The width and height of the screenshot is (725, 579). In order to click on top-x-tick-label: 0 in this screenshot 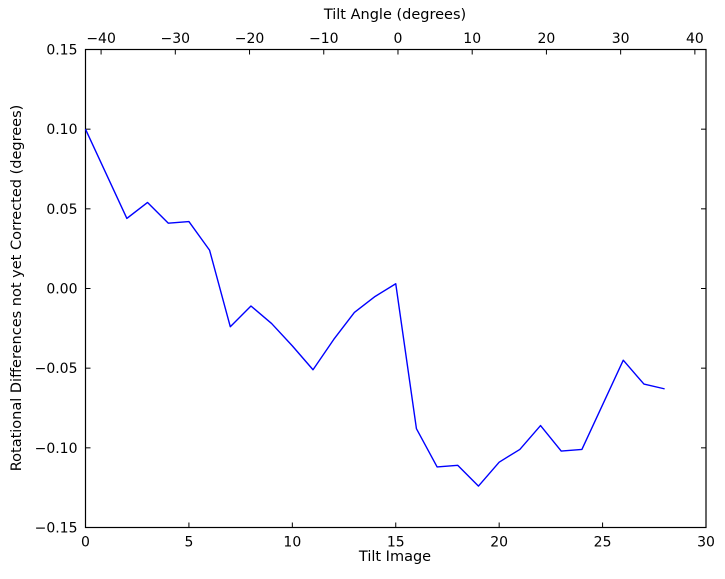, I will do `click(398, 39)`.